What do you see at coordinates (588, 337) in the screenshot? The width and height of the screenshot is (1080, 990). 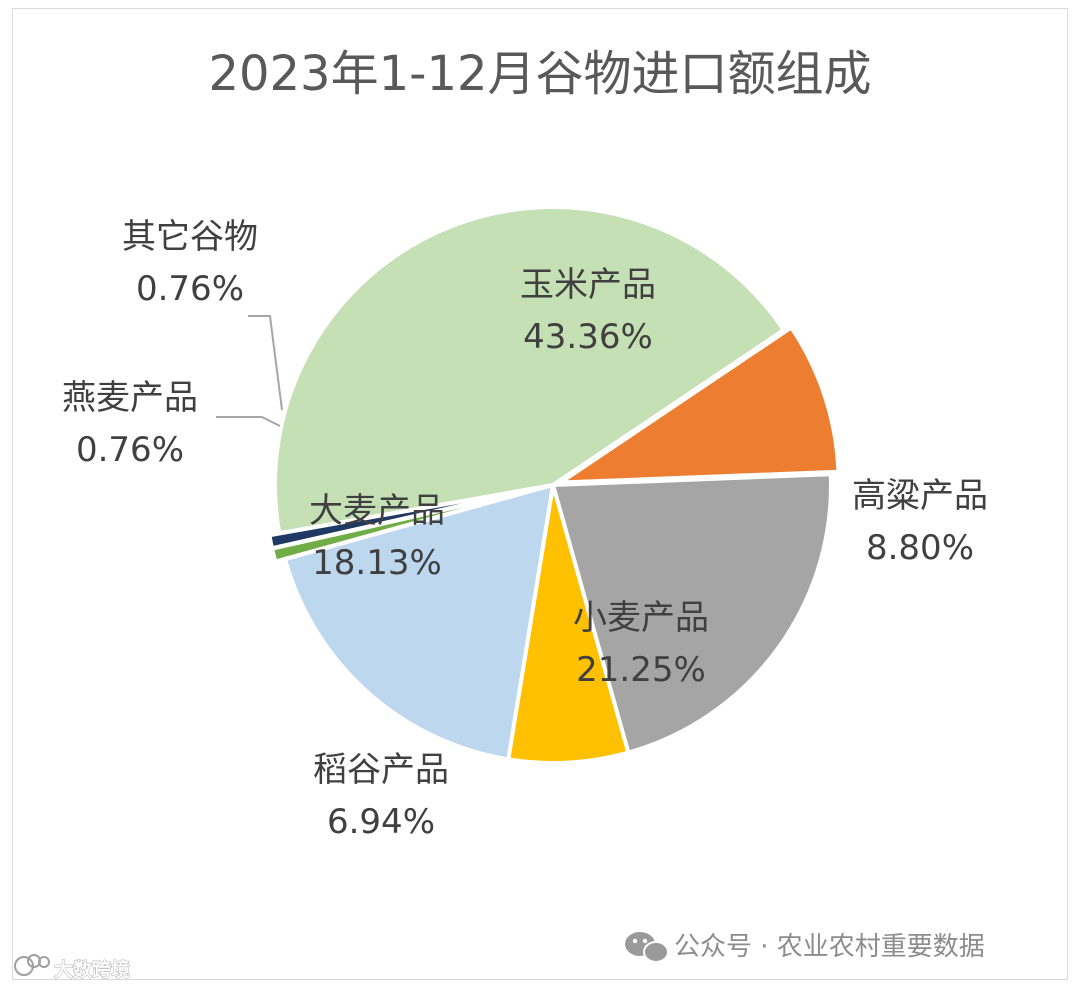 I see `slice-label-value-1: 43.36%` at bounding box center [588, 337].